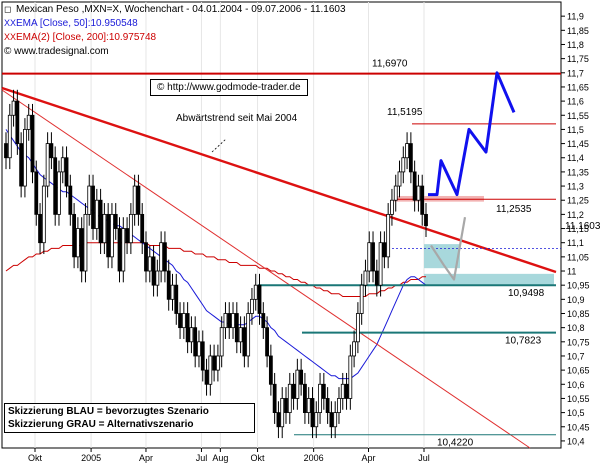 The height and width of the screenshot is (464, 611). I want to click on y-tick-label-23: 11,55, so click(578, 116).